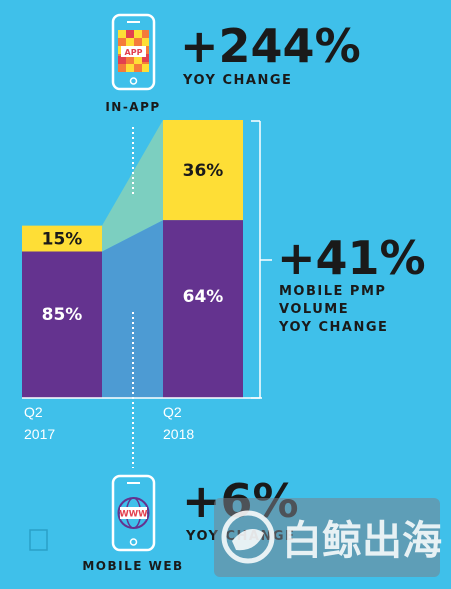 The image size is (451, 589). What do you see at coordinates (62, 315) in the screenshot?
I see `data-label-mobile-web-0: 85%` at bounding box center [62, 315].